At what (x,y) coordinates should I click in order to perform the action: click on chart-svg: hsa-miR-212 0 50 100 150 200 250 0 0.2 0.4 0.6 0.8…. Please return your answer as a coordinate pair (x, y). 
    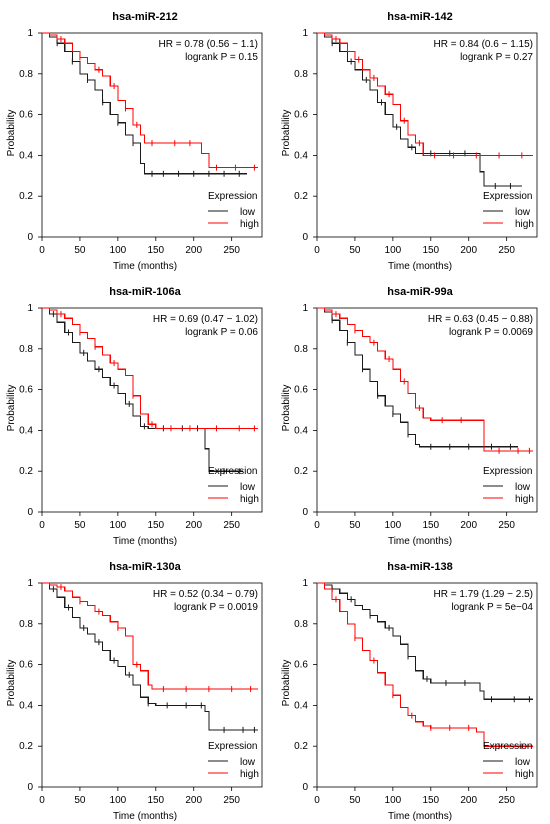
    Looking at the image, I should click on (134, 141).